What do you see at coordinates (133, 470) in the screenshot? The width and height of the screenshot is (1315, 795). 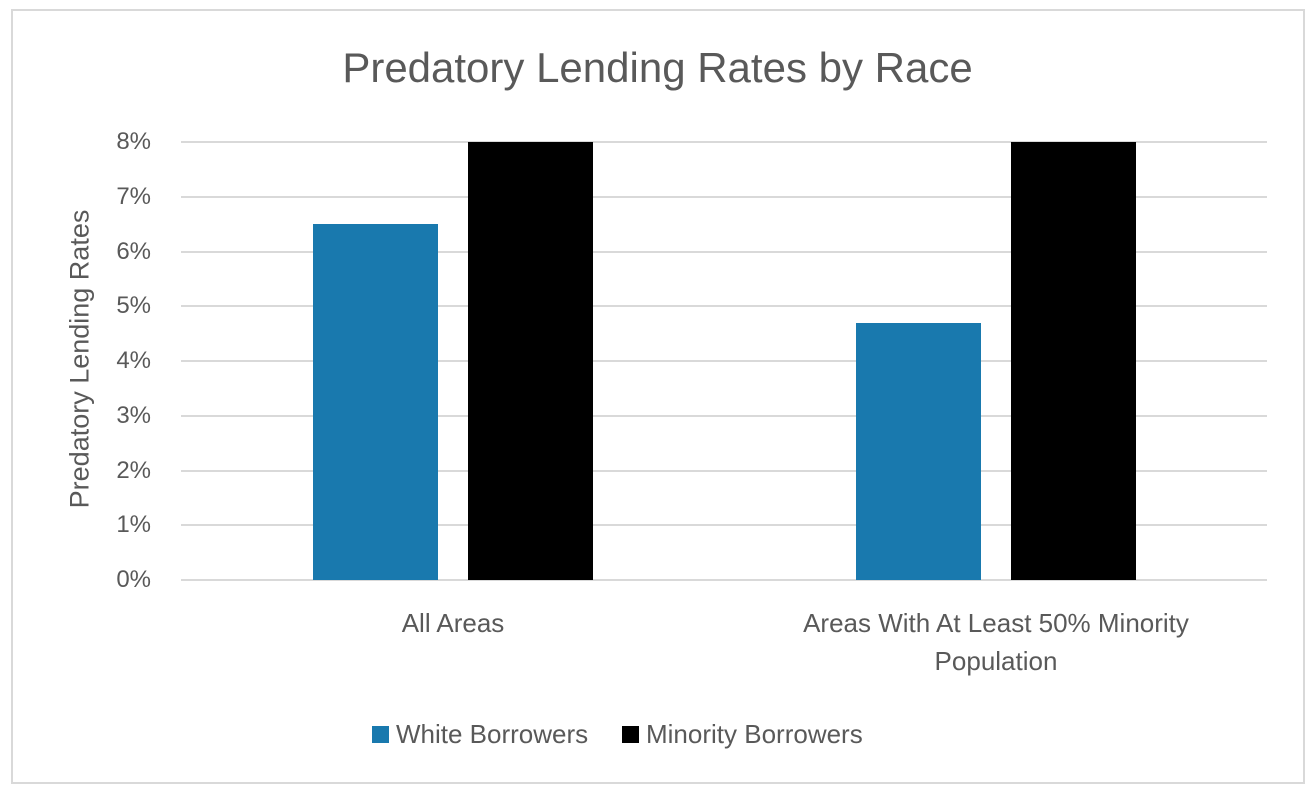 I see `y-tick-label: 2%` at bounding box center [133, 470].